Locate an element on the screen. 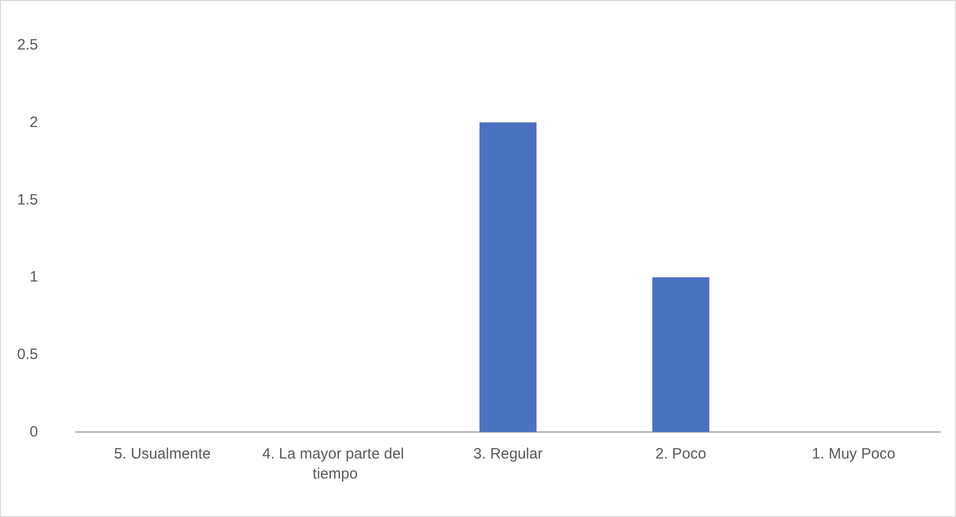  y-tick-label: 1 is located at coordinates (34, 277).